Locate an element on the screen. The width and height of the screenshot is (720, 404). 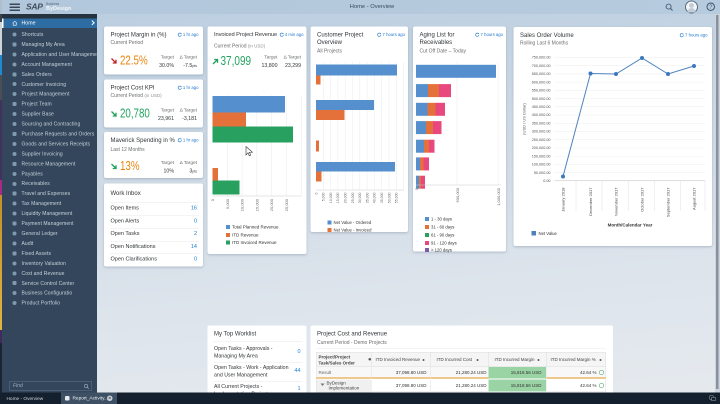
svg-text: 91 - 120 days is located at coordinates (444, 243).